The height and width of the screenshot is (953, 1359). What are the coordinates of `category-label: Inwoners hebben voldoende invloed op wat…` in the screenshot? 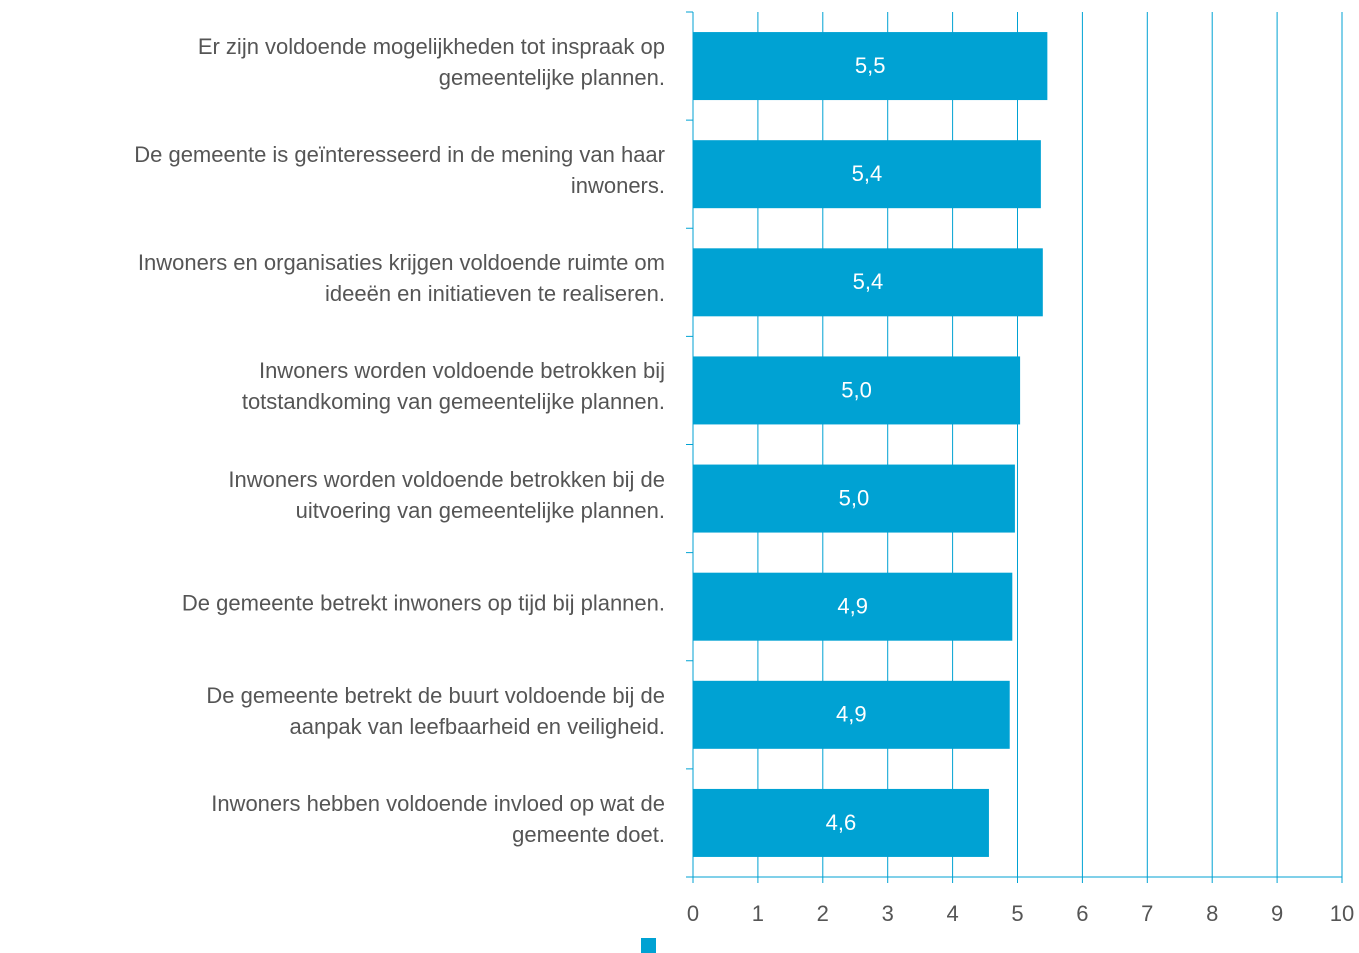 It's located at (438, 818).